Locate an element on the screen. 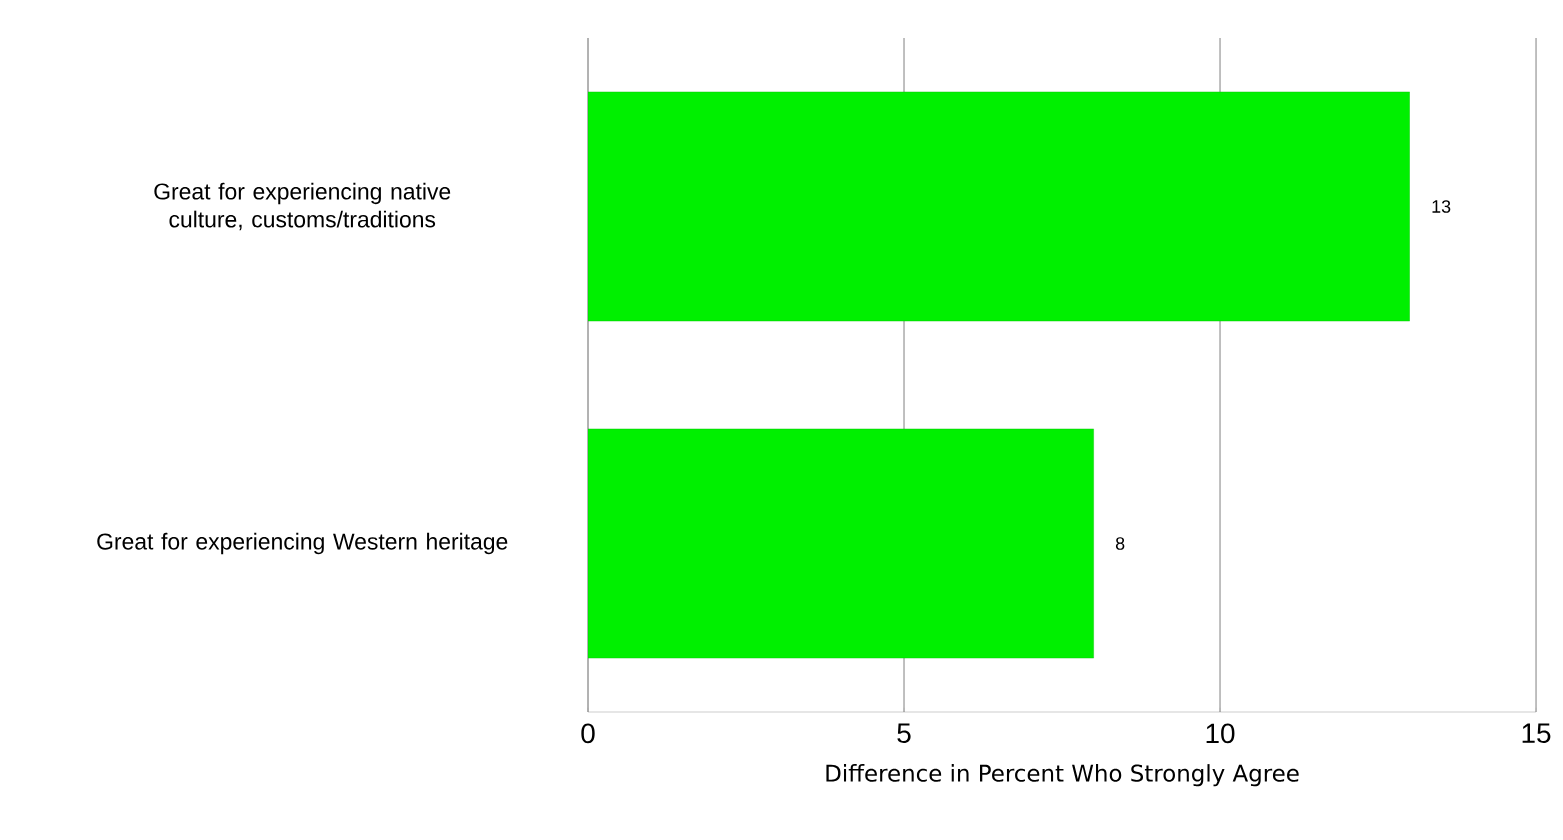 The width and height of the screenshot is (1563, 840). x-tick-label: 5 is located at coordinates (904, 733).